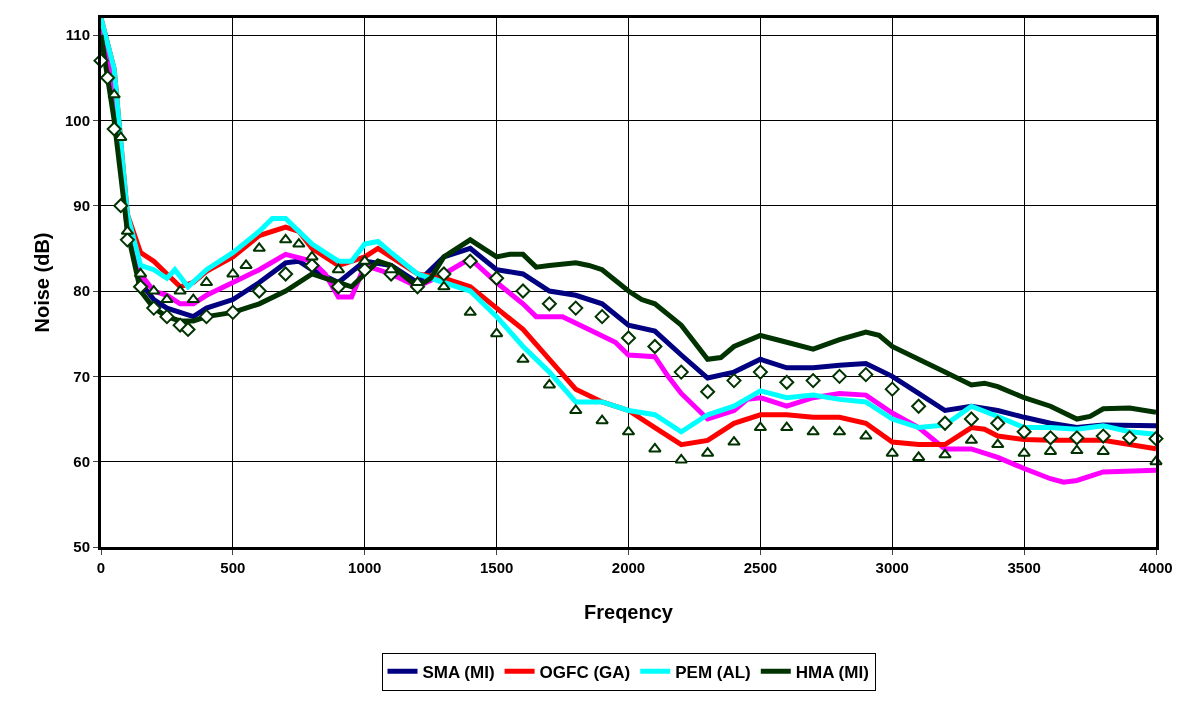  I want to click on y-tick-label: 100, so click(77, 120).